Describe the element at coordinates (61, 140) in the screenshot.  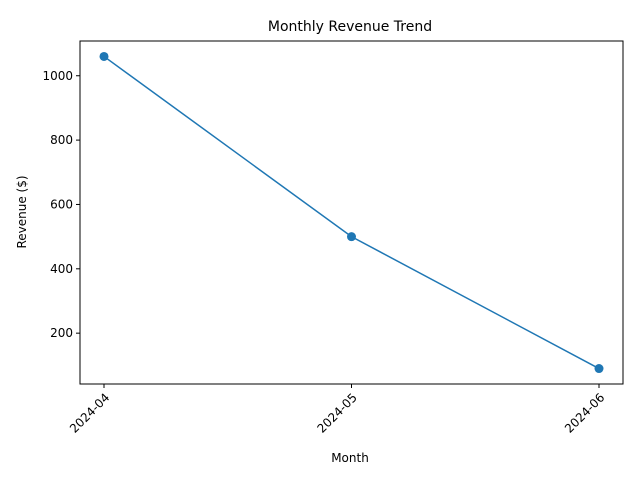
I see `y-tick-label: 800` at that location.